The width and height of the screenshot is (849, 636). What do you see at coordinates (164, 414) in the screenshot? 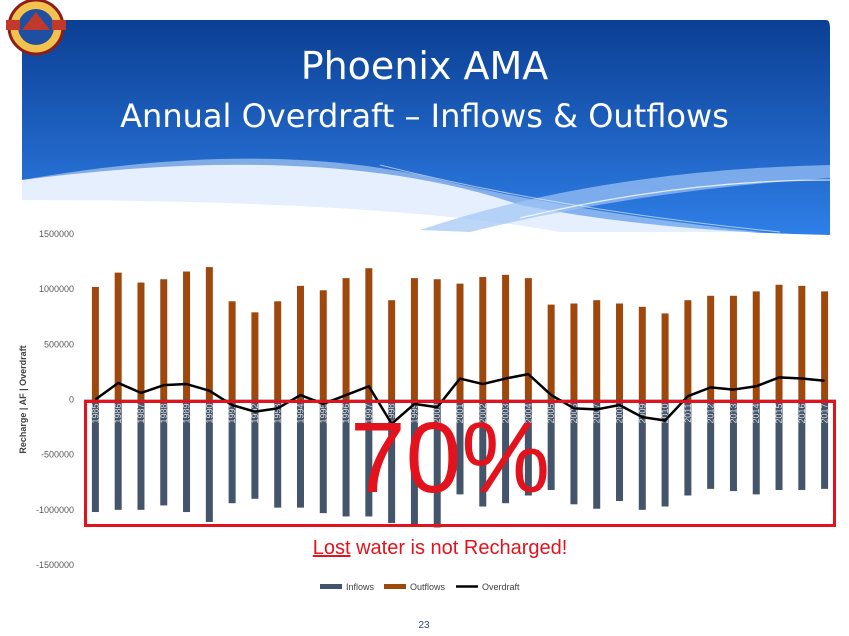
I see `x-tick-label: 1988` at bounding box center [164, 414].